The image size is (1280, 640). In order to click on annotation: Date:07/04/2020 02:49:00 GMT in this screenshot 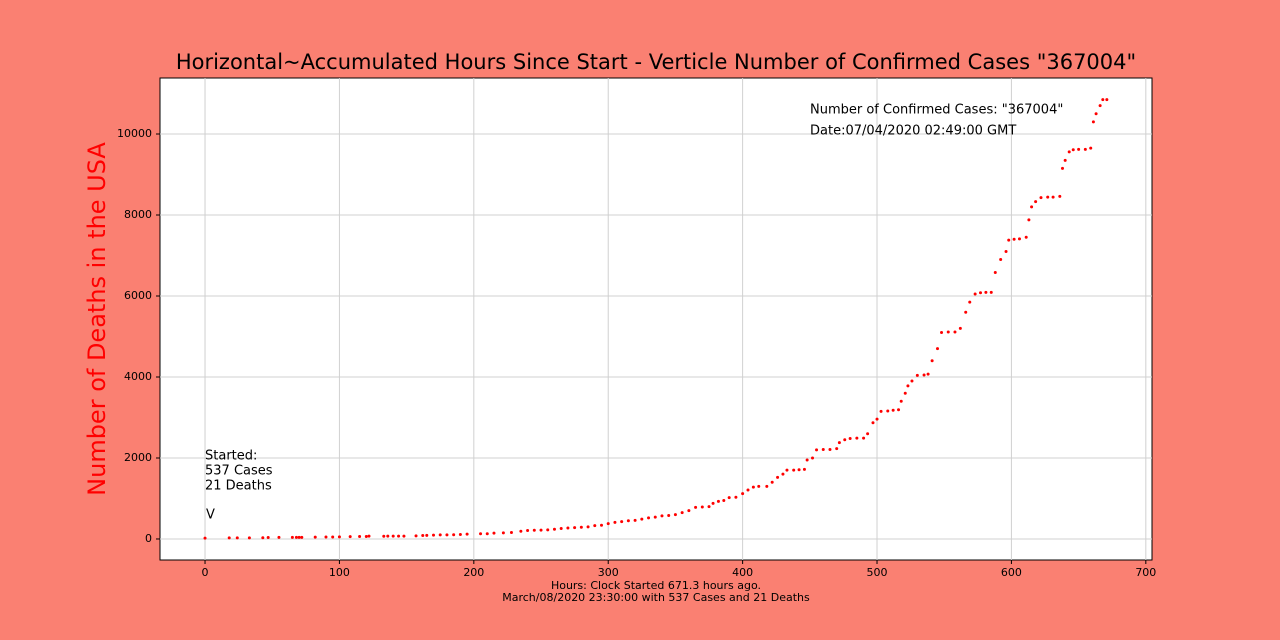, I will do `click(913, 131)`.